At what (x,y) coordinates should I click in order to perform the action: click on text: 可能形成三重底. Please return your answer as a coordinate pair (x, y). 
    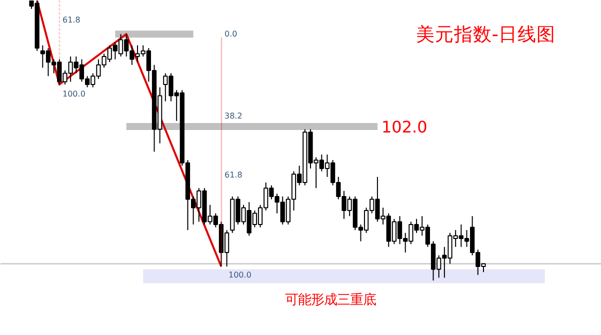
    Looking at the image, I should click on (330, 300).